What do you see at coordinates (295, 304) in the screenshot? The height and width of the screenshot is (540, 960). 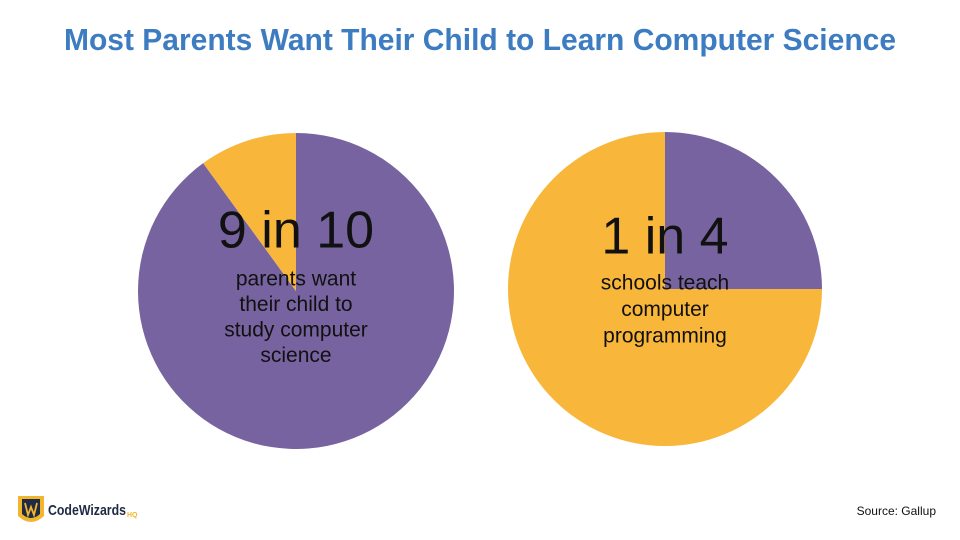 I see `pie-caption: their child to` at bounding box center [295, 304].